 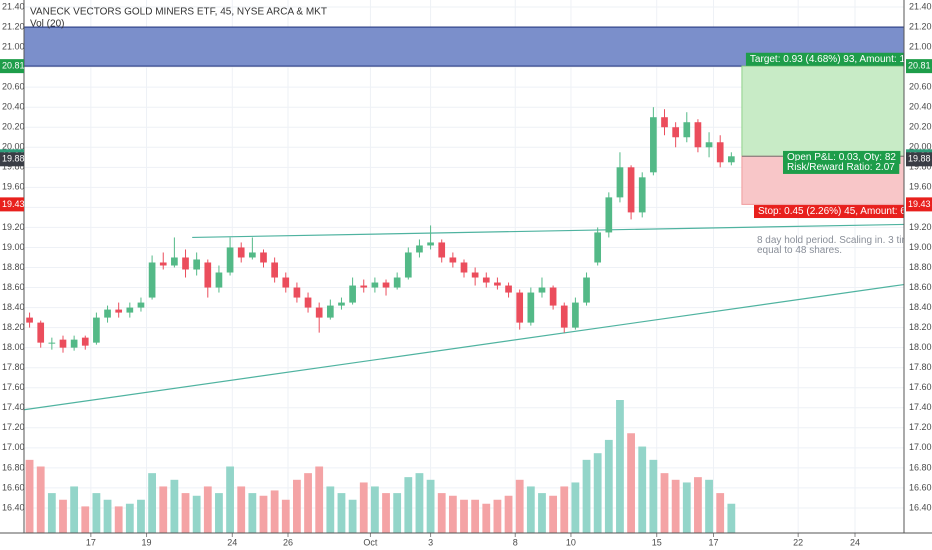 I want to click on y-tick-label: 17.20, so click(x=13, y=427).